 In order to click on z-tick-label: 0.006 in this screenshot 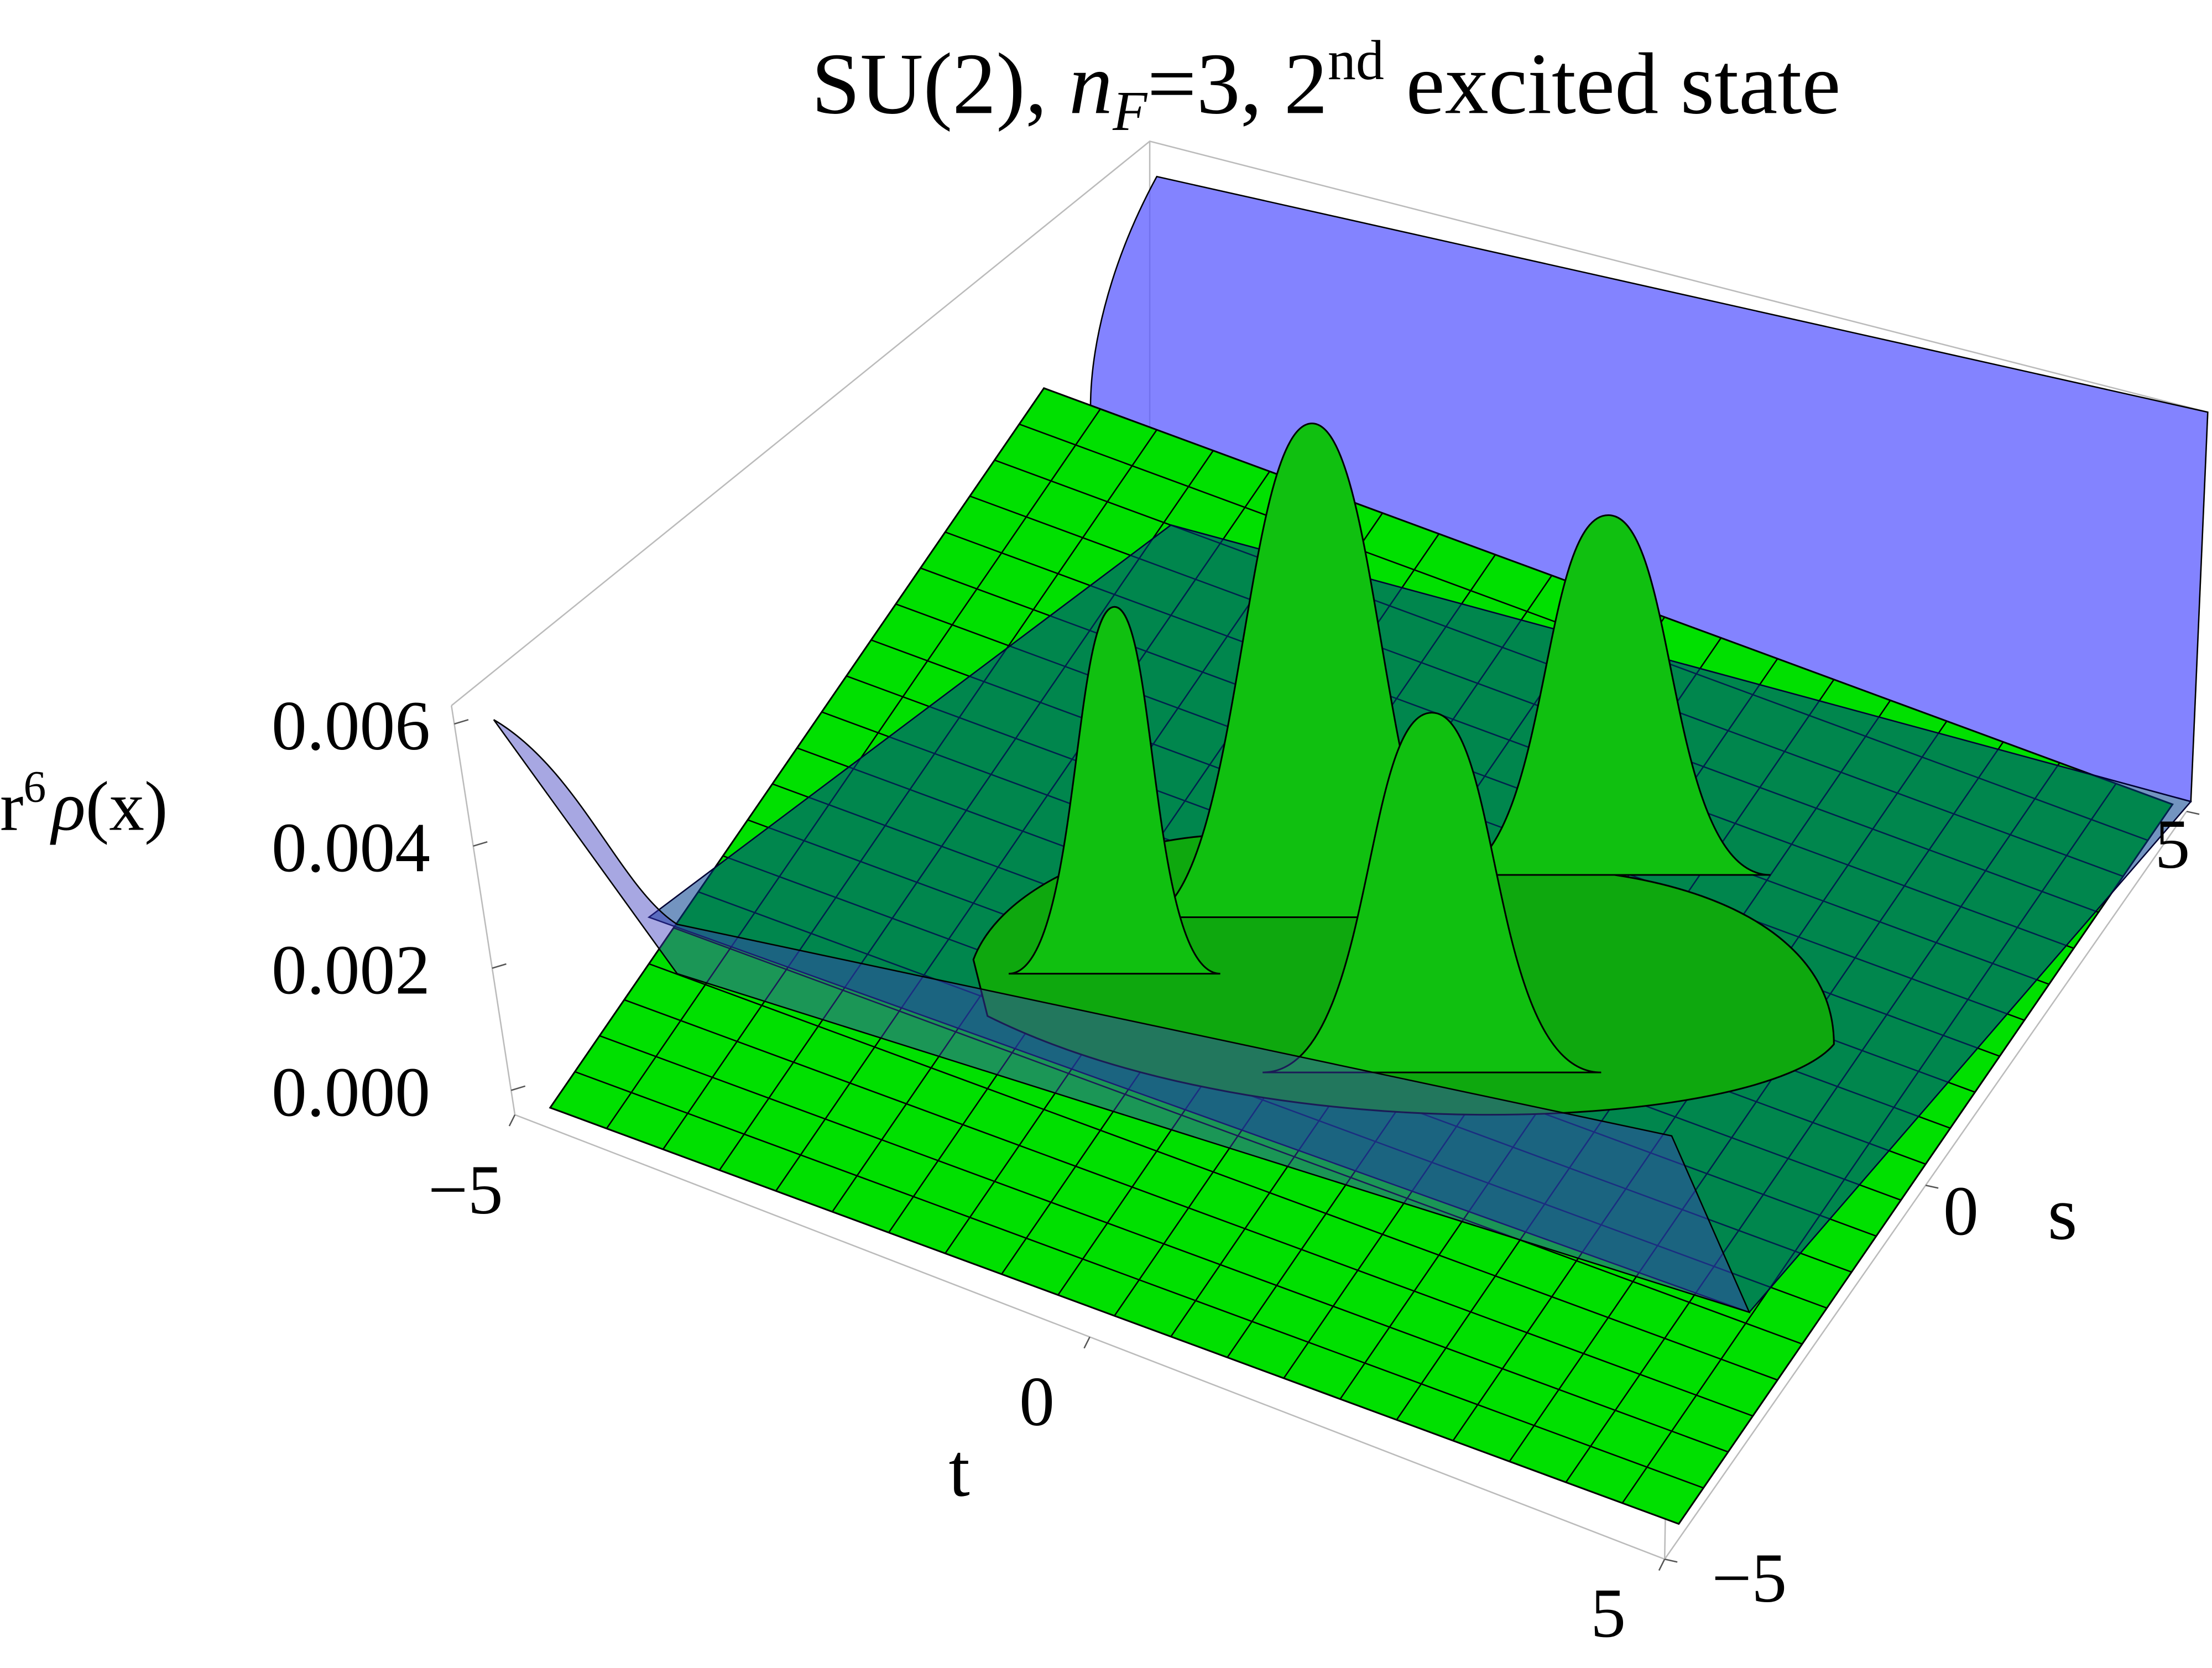, I will do `click(351, 725)`.